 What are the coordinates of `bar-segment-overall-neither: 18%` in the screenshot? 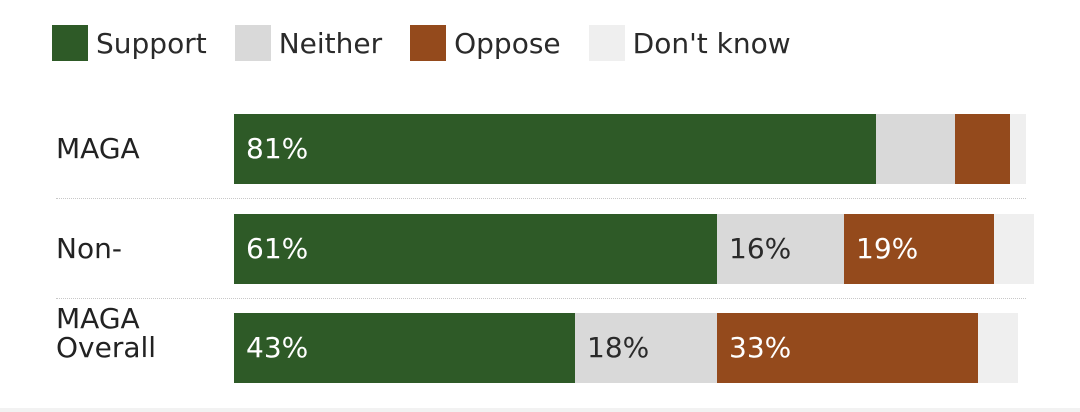 It's located at (646, 348).